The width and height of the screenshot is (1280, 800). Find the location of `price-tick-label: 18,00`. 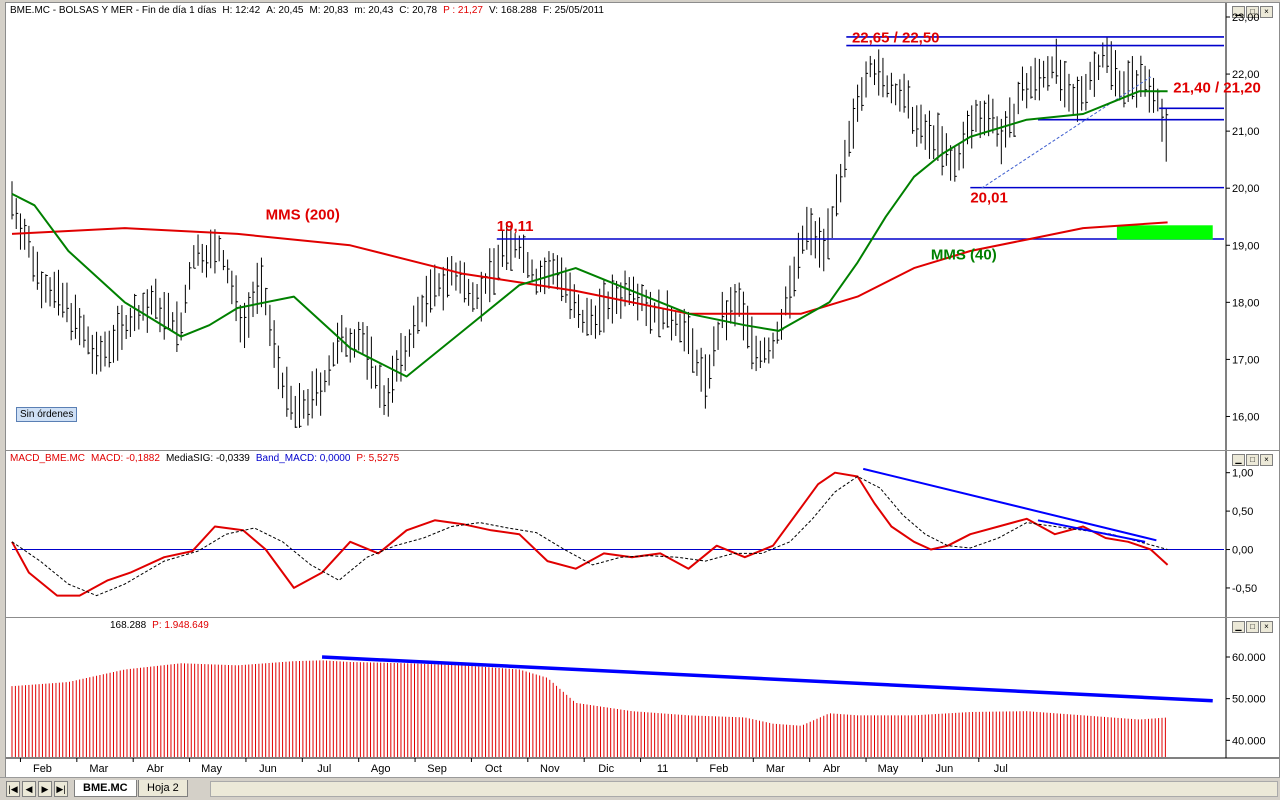

price-tick-label: 18,00 is located at coordinates (1246, 303).